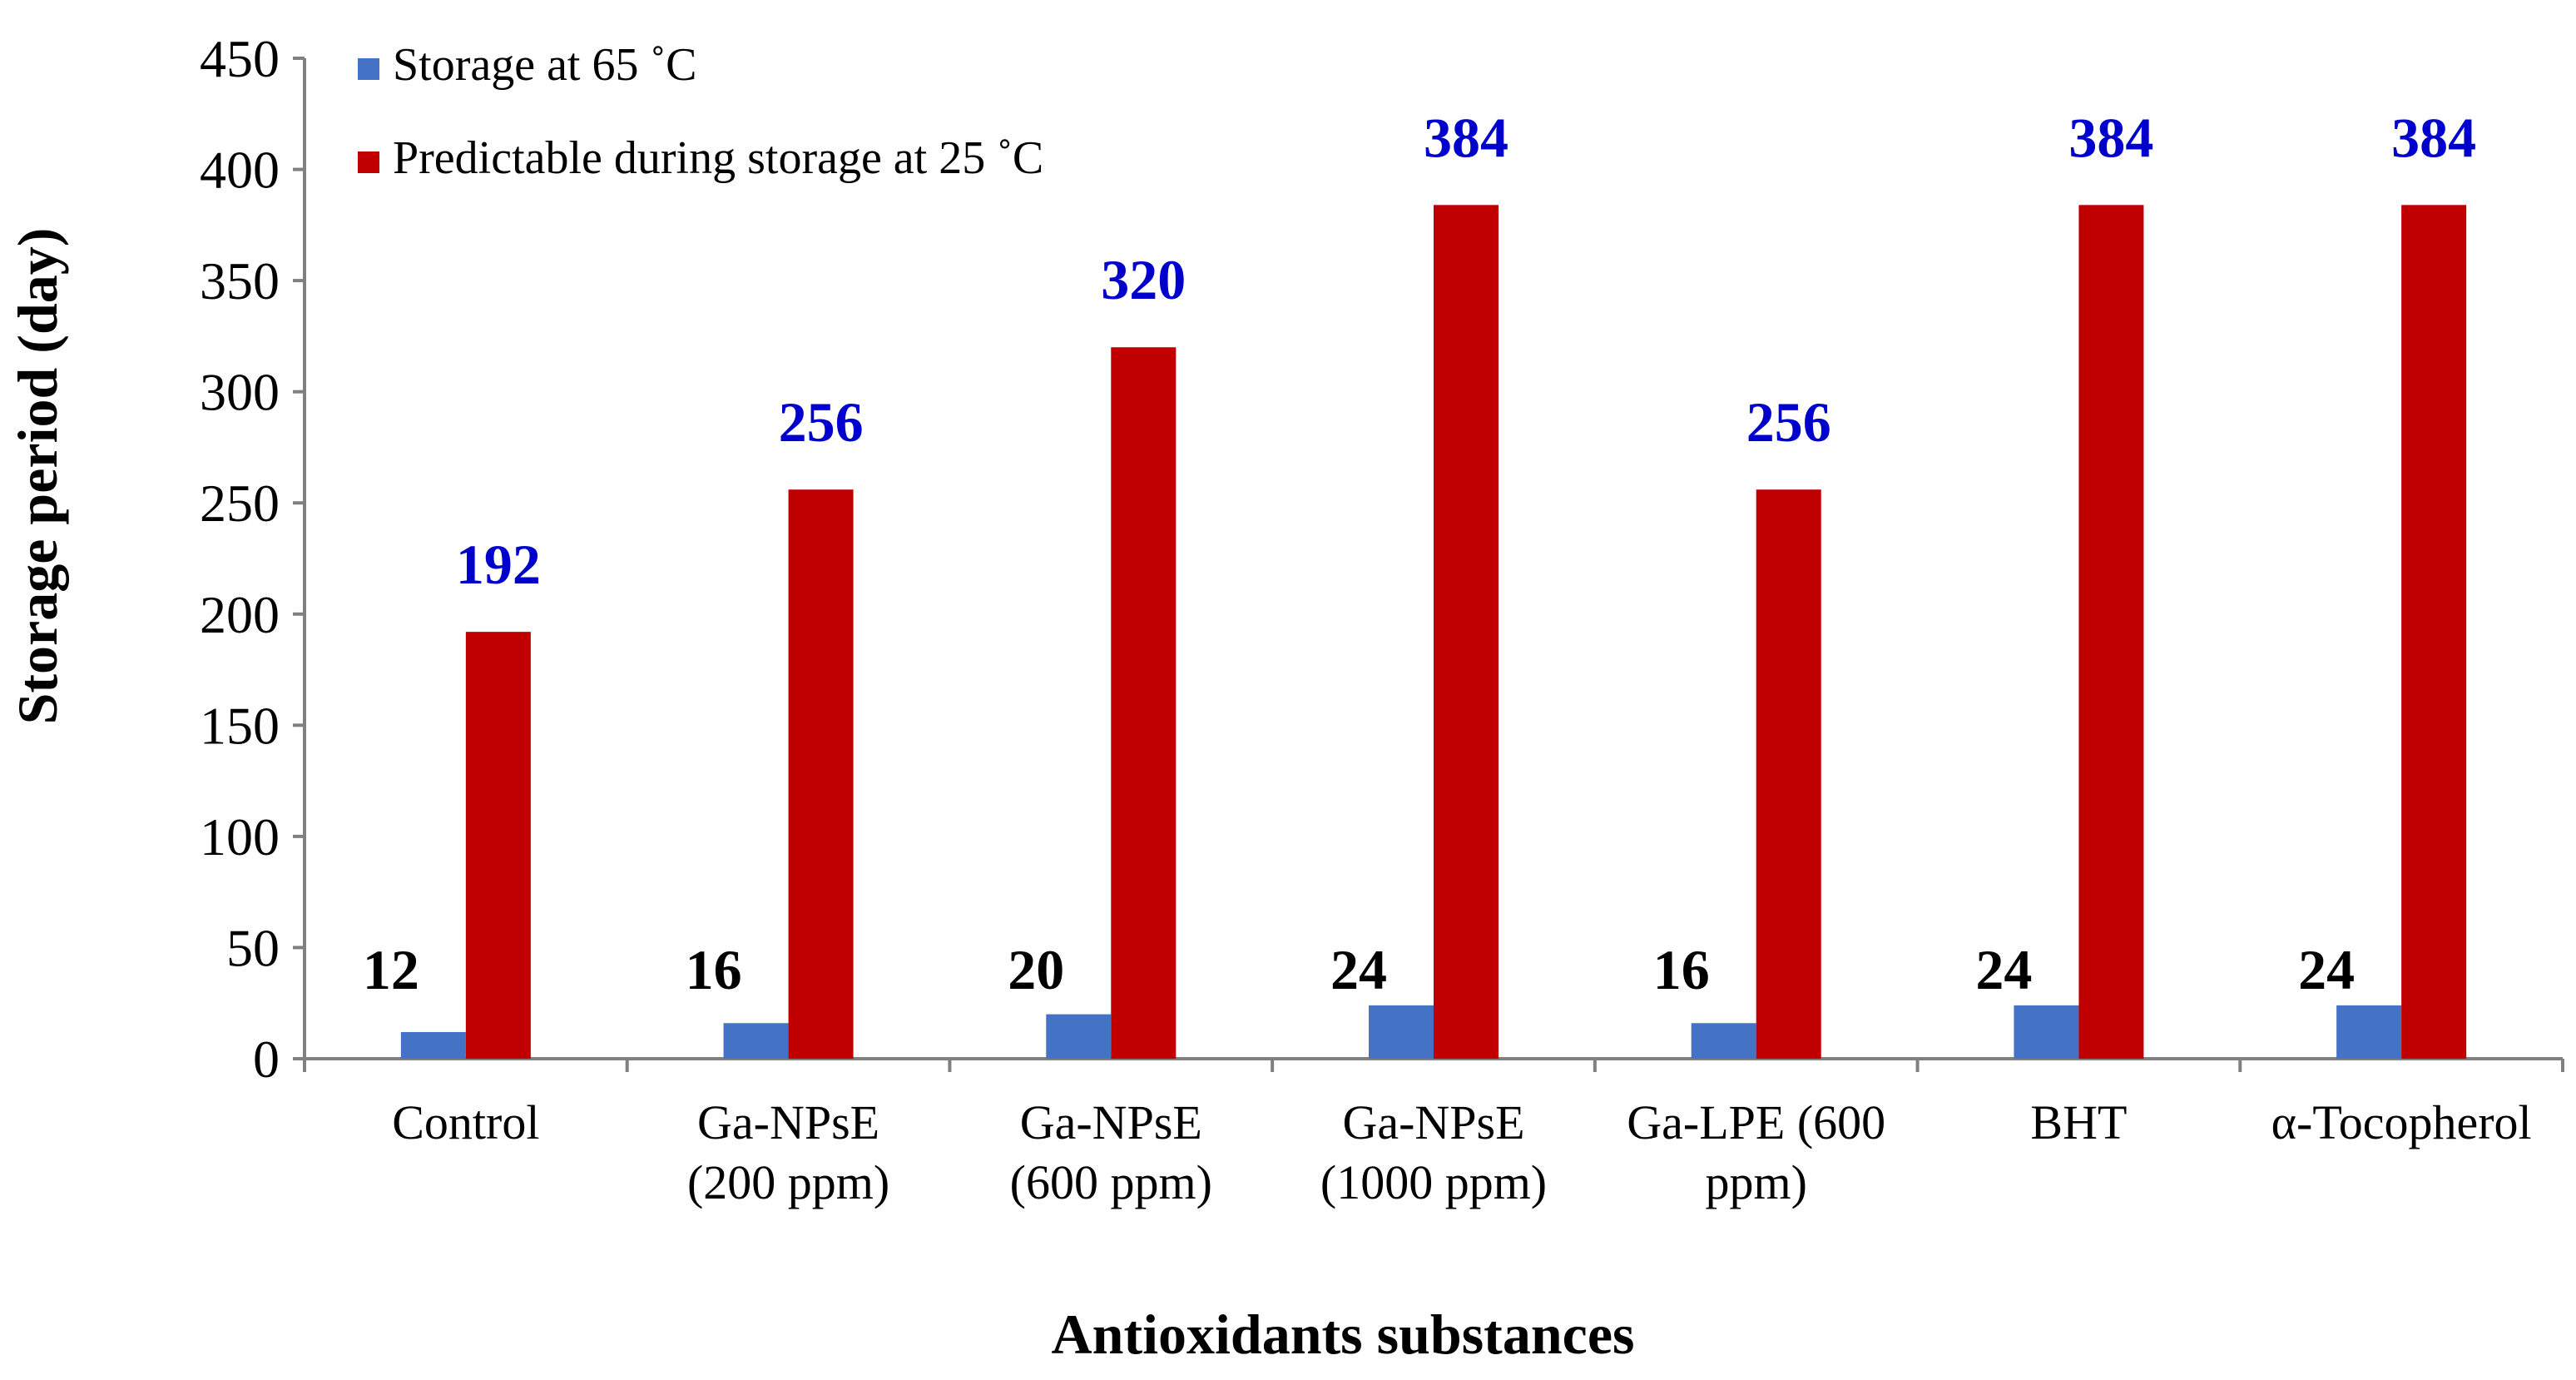 Image resolution: width=2576 pixels, height=1380 pixels. I want to click on y-tick-label: 300, so click(240, 393).